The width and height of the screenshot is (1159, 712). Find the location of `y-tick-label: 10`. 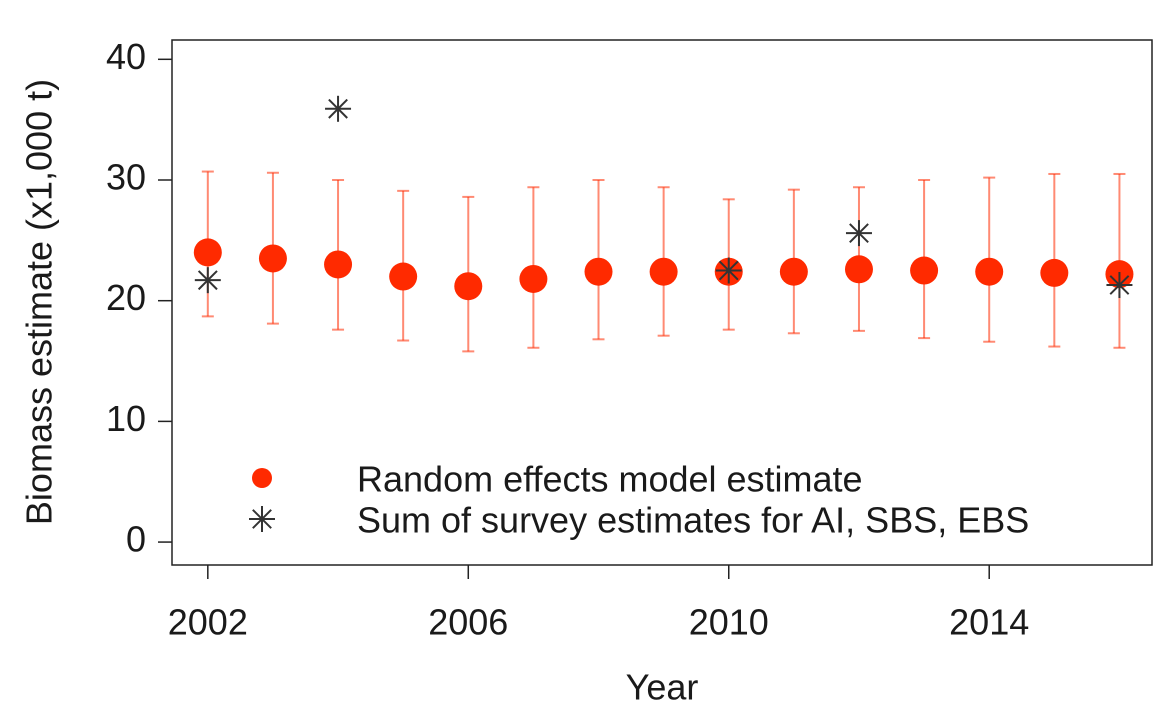

y-tick-label: 10 is located at coordinates (126, 418).